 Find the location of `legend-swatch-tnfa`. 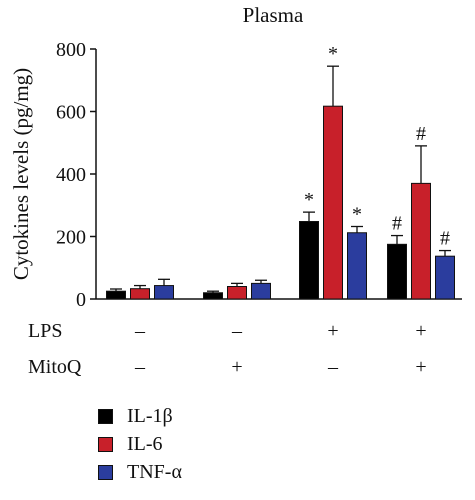

legend-swatch-tnfa is located at coordinates (105, 472).